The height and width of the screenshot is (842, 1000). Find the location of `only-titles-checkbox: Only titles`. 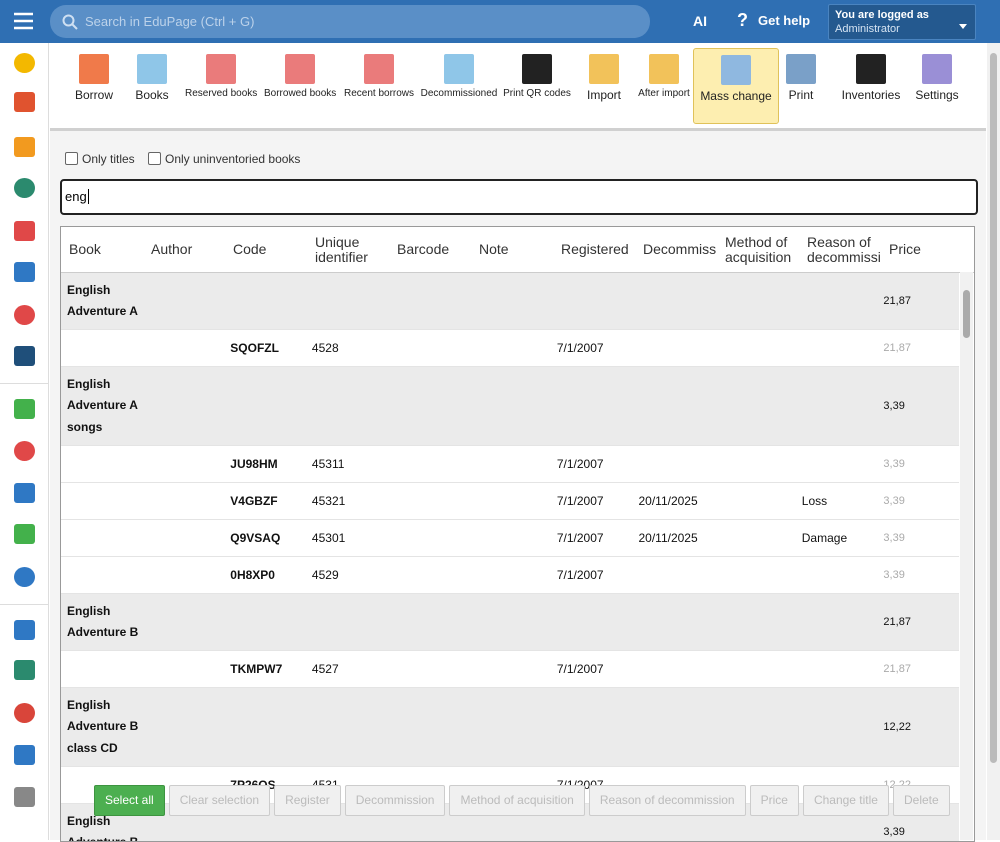

only-titles-checkbox: Only titles is located at coordinates (100, 159).